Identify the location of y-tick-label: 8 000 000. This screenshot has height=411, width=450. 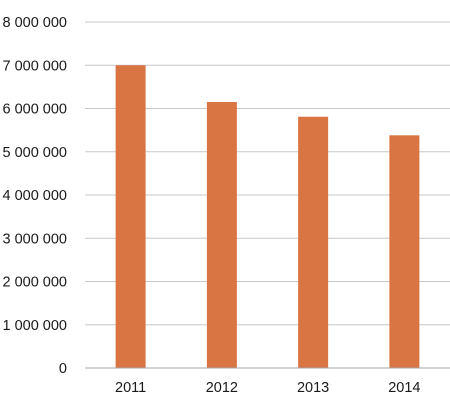
(34, 23).